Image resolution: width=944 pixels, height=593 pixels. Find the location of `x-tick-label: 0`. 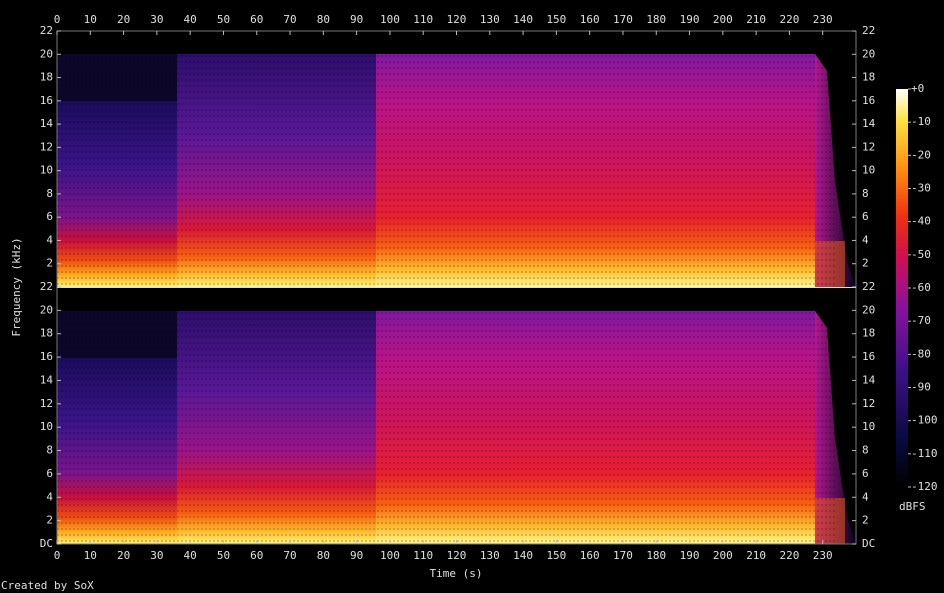

x-tick-label: 0 is located at coordinates (57, 555).